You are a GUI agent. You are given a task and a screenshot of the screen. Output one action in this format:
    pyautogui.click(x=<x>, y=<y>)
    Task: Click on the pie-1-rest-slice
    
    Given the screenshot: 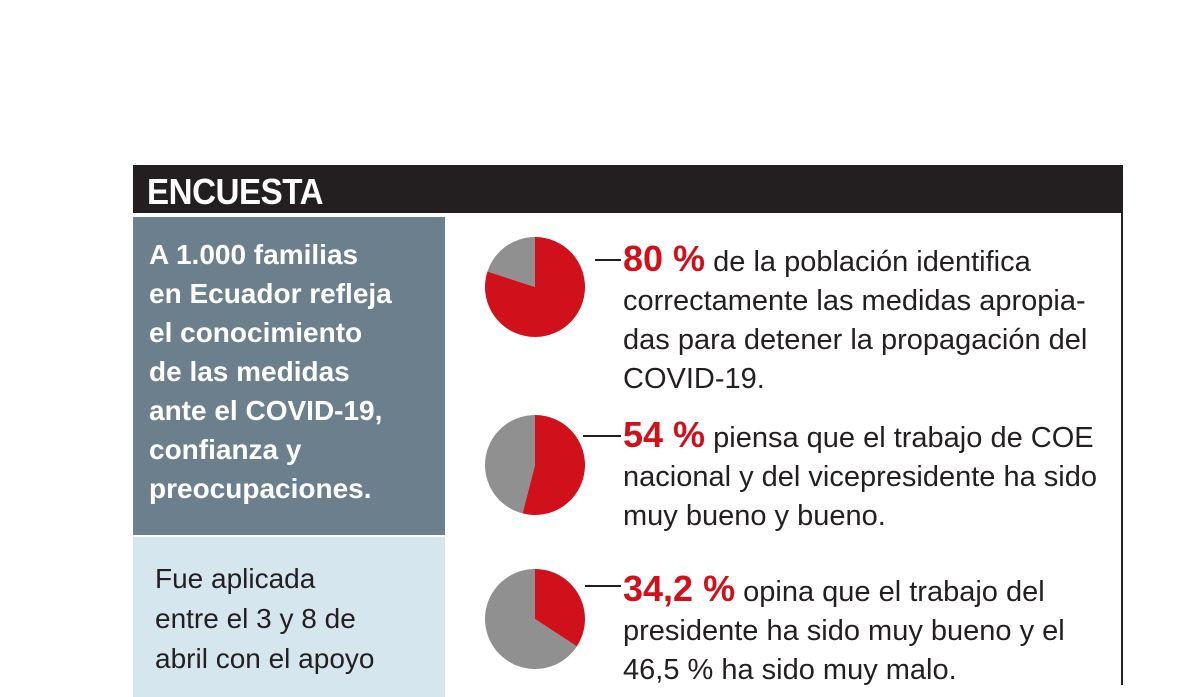 What is the action you would take?
    pyautogui.click(x=511, y=262)
    